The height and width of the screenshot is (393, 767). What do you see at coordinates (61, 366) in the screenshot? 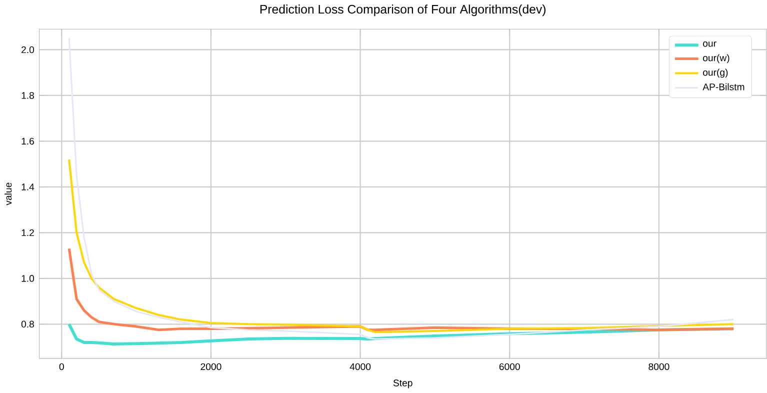
I see `x-tick-label: 0` at bounding box center [61, 366].